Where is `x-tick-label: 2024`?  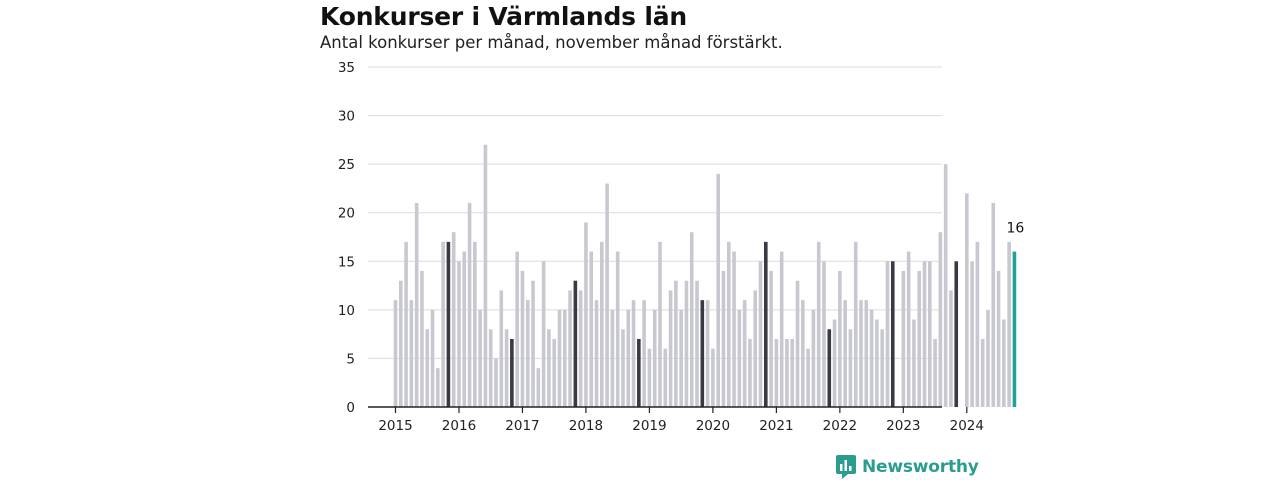
x-tick-label: 2024 is located at coordinates (967, 426).